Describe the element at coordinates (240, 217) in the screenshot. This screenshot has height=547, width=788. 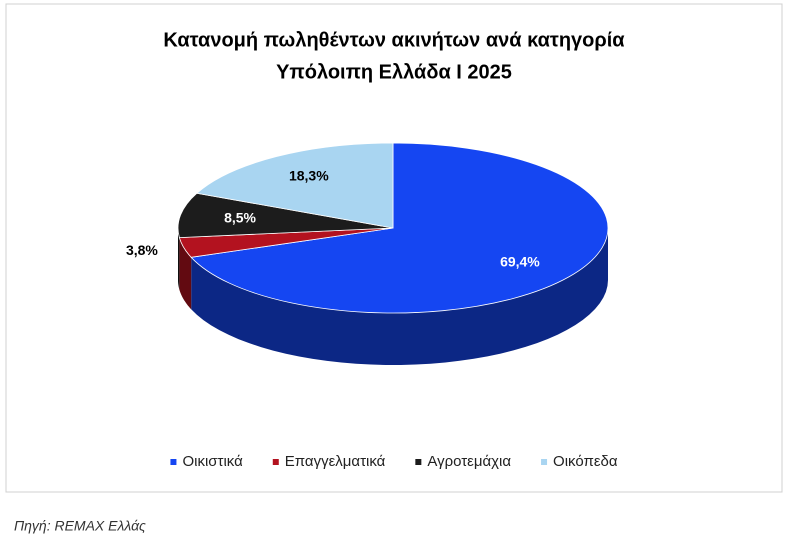
I see `data-label: 8,5%` at that location.